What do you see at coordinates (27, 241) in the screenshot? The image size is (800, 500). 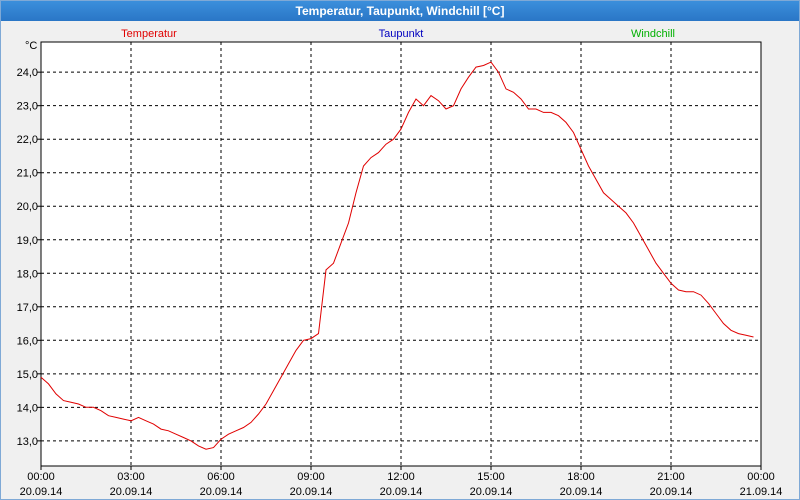 I see `y-tick-label: 19,0` at bounding box center [27, 241].